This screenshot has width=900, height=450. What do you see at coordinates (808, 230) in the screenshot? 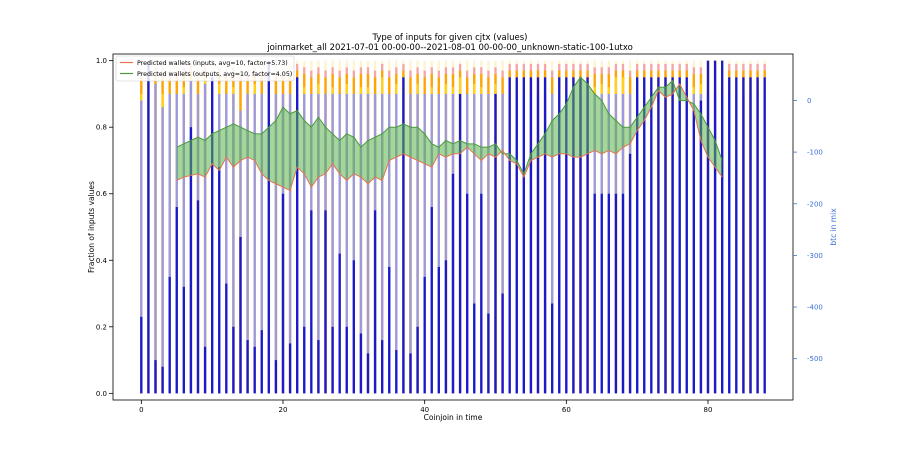
I see `y2-axis: 0 -100 -200 -300 -400 -500` at bounding box center [808, 230].